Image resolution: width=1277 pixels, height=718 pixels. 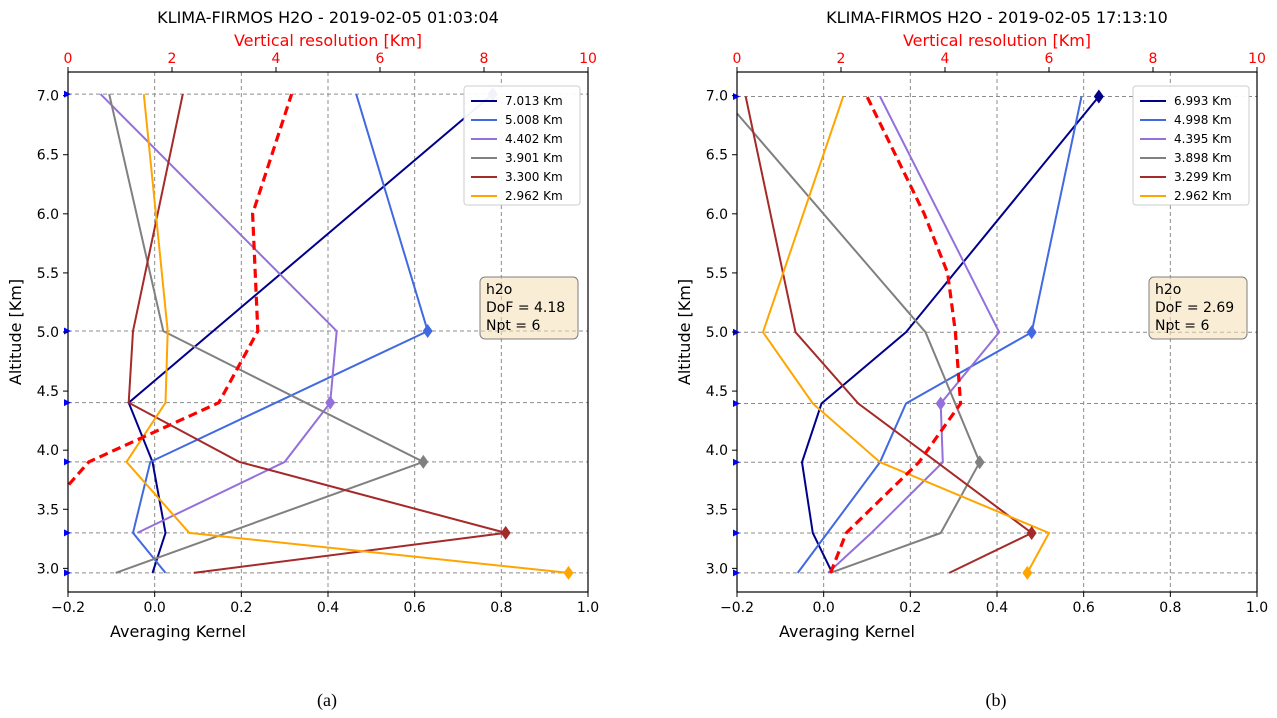 I want to click on legend-entry-4: 3.300 Km, so click(x=534, y=177).